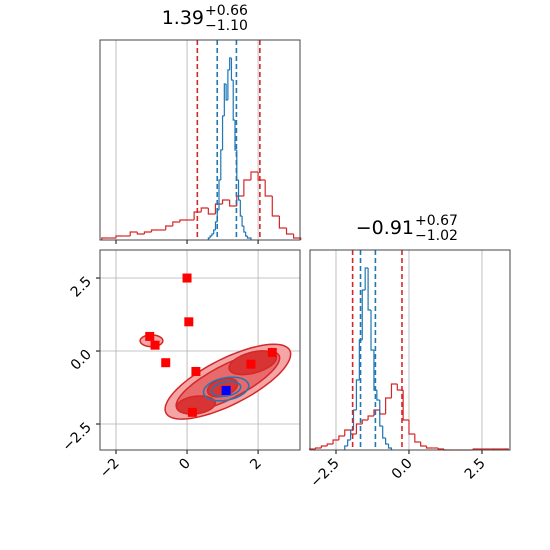 This screenshot has height=550, width=550. What do you see at coordinates (81, 287) in the screenshot?
I see `y-tick-label: 2.5` at bounding box center [81, 287].